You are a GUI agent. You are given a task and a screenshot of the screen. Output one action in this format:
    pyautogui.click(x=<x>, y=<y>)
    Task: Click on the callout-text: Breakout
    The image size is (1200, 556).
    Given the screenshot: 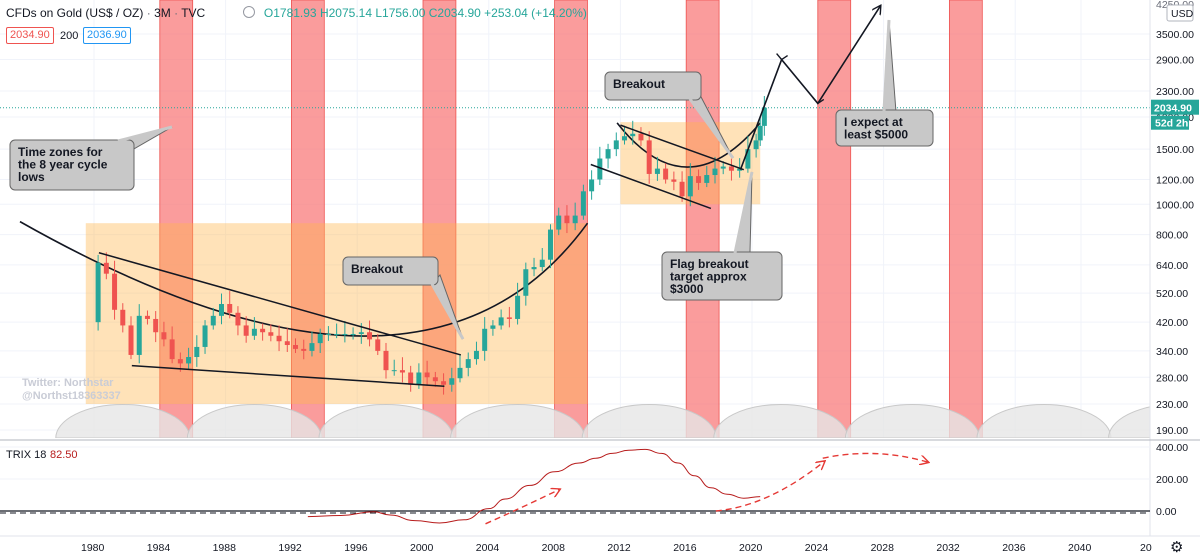 What is the action you would take?
    pyautogui.click(x=377, y=269)
    